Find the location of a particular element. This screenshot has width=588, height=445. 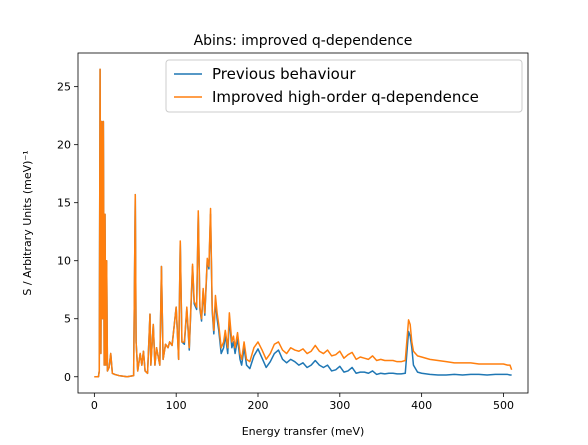

legend-label: Previous behaviour is located at coordinates (284, 74).